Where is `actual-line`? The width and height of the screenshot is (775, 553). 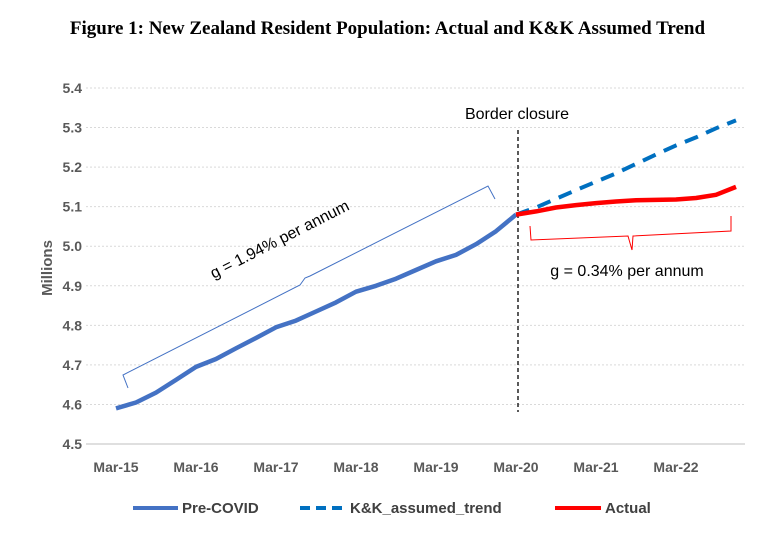
actual-line is located at coordinates (626, 200).